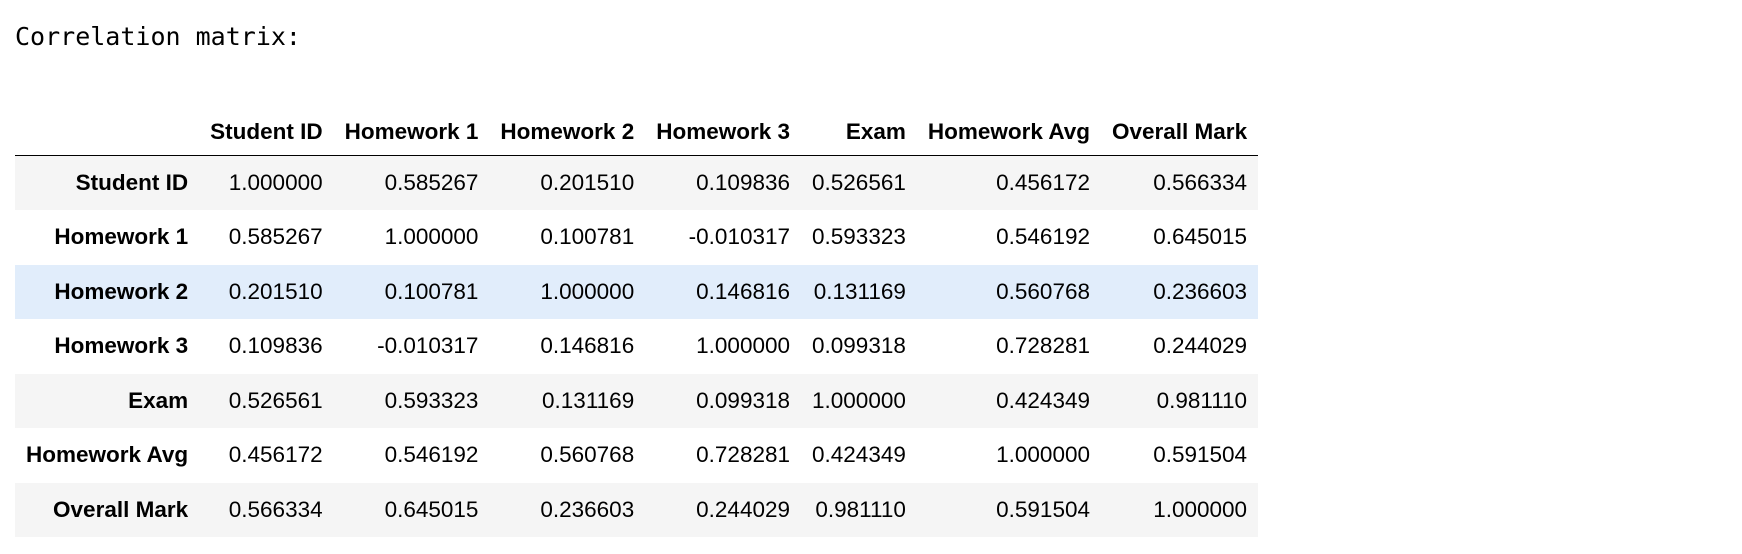 The width and height of the screenshot is (1742, 554). What do you see at coordinates (859, 131) in the screenshot?
I see `column-header-exam: Exam` at bounding box center [859, 131].